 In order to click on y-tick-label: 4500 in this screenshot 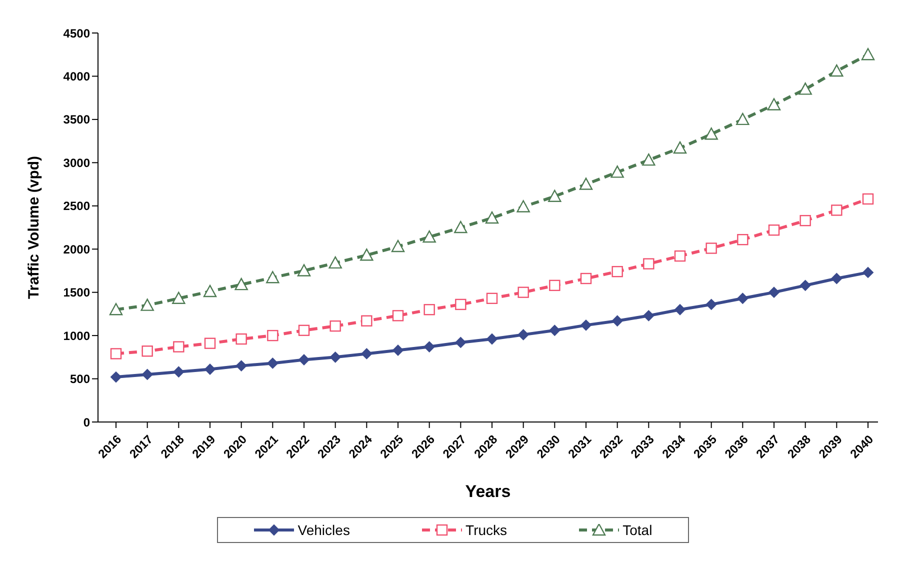, I will do `click(76, 33)`.